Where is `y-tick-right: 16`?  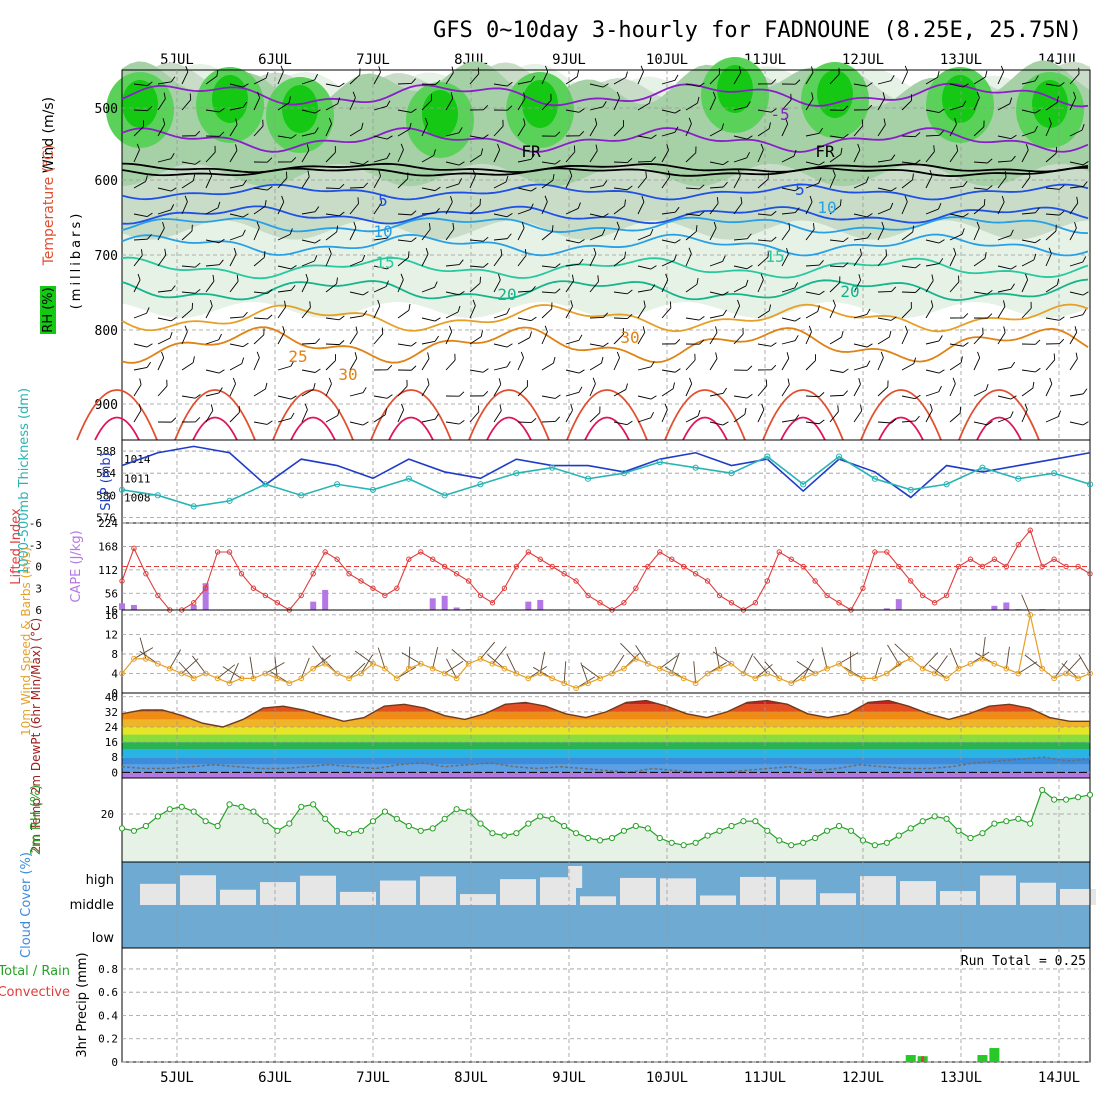
y-tick-right: 16 is located at coordinates (111, 610).